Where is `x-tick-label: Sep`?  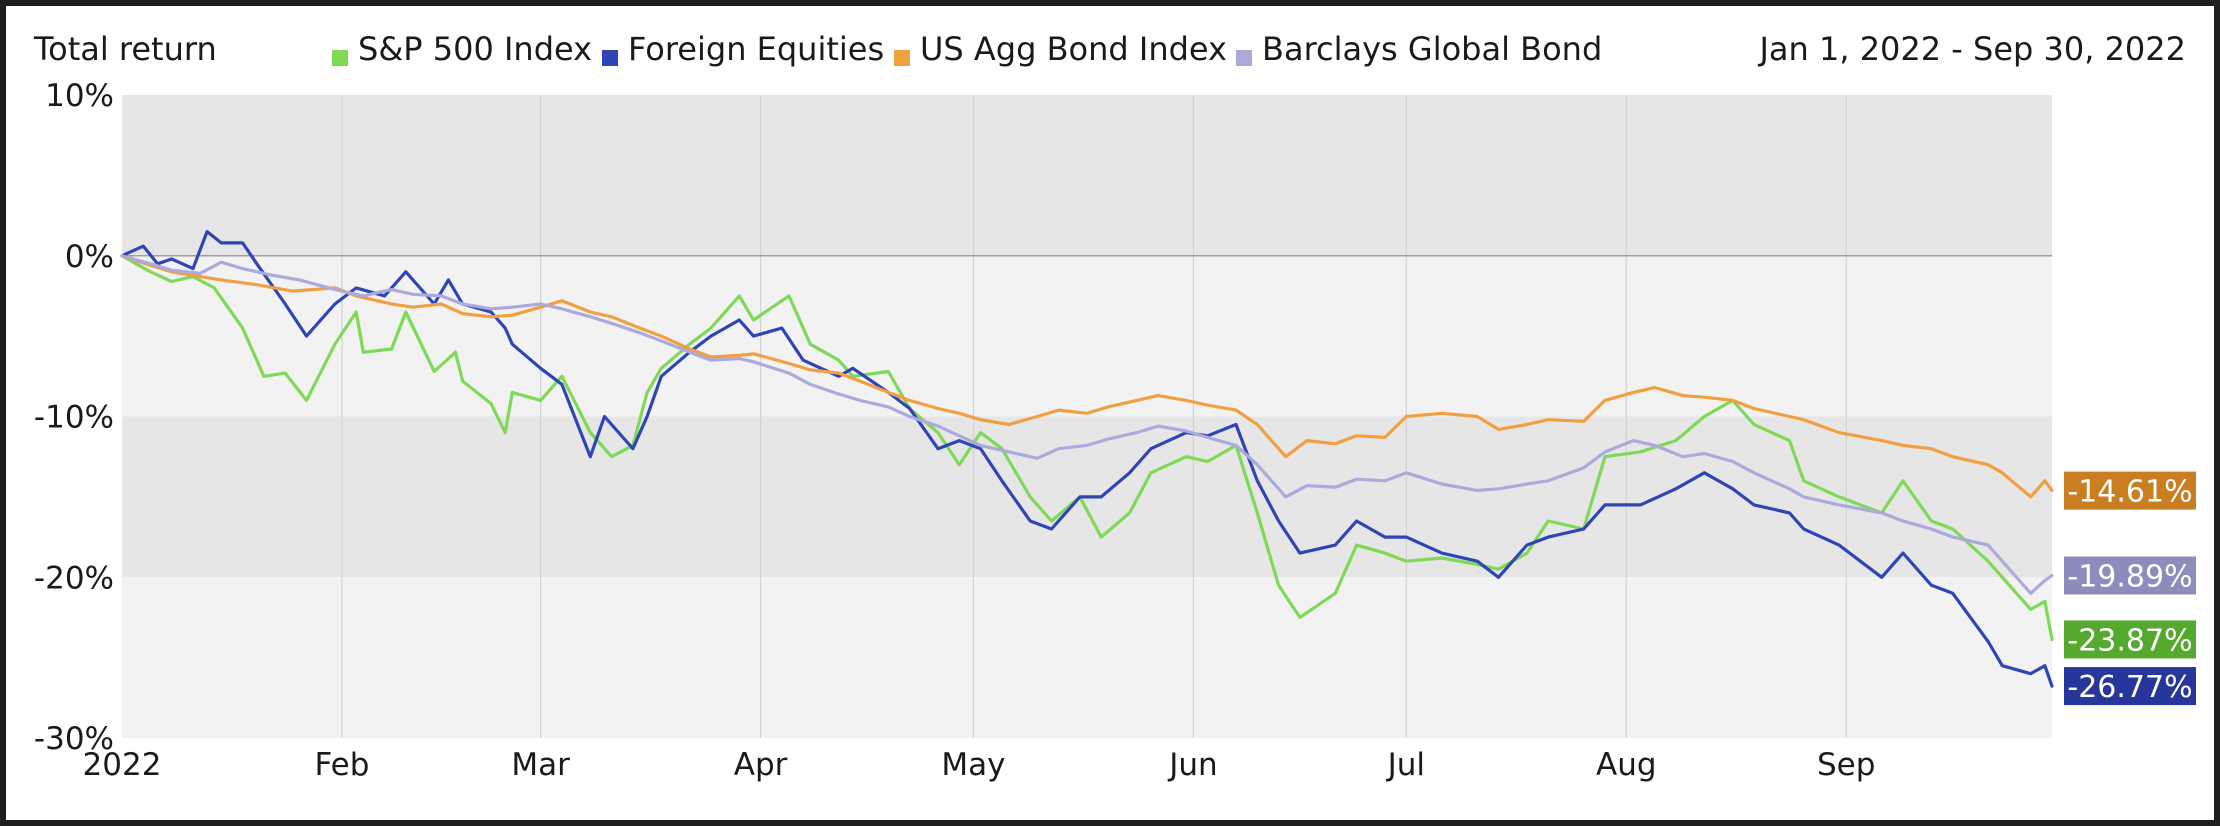
x-tick-label: Sep is located at coordinates (1846, 765).